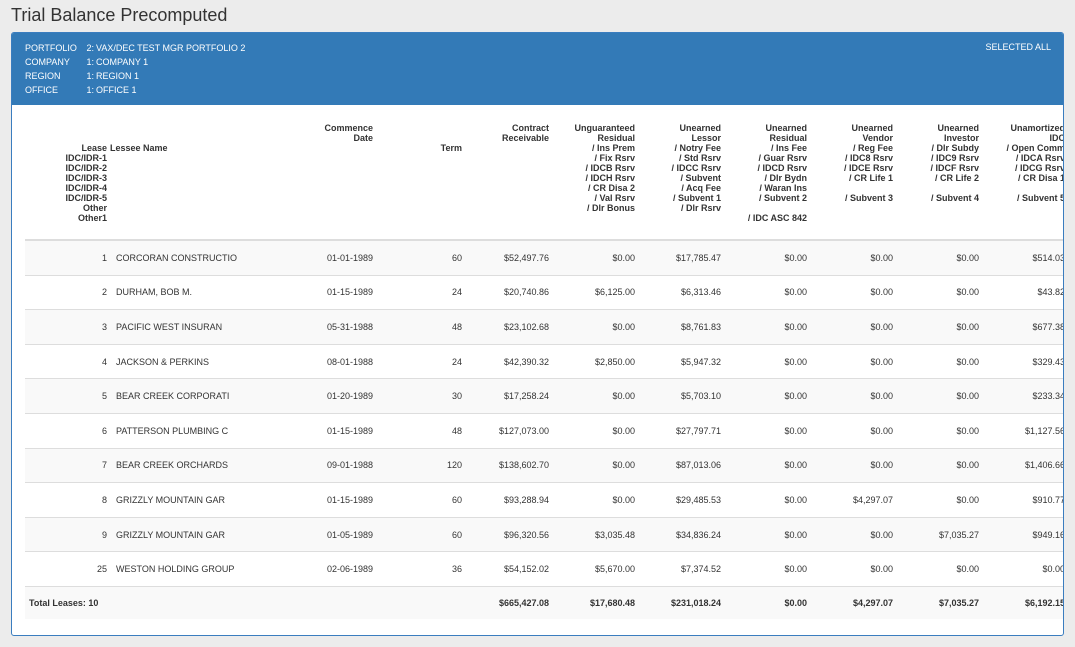  Describe the element at coordinates (508, 534) in the screenshot. I see `cell-contract-receivable: $96,320.56` at that location.